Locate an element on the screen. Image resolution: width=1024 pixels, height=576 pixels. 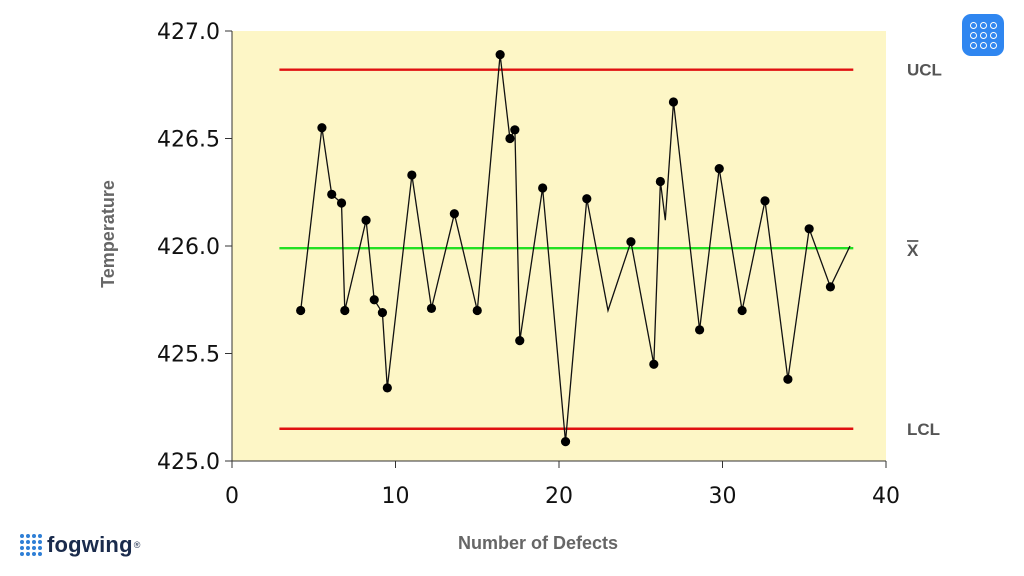
x-axis-title: Number of Defects is located at coordinates (538, 543).